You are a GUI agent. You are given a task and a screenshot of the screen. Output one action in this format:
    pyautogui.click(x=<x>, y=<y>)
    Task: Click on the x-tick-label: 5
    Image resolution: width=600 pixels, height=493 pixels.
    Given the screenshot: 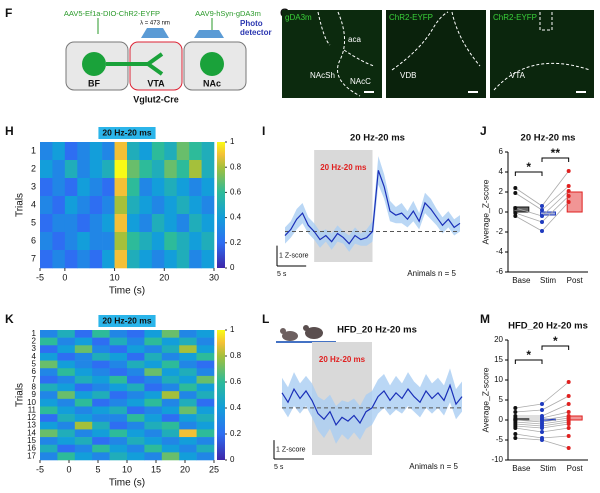 What is the action you would take?
    pyautogui.click(x=97, y=469)
    